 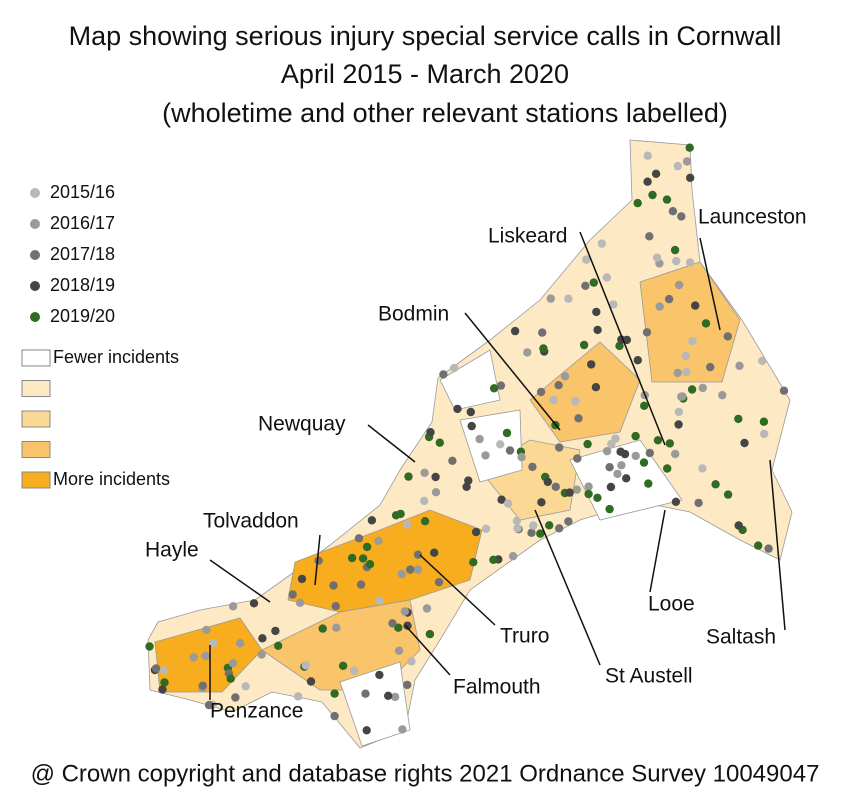 What do you see at coordinates (116, 357) in the screenshot?
I see `legend-label: Fewer incidents` at bounding box center [116, 357].